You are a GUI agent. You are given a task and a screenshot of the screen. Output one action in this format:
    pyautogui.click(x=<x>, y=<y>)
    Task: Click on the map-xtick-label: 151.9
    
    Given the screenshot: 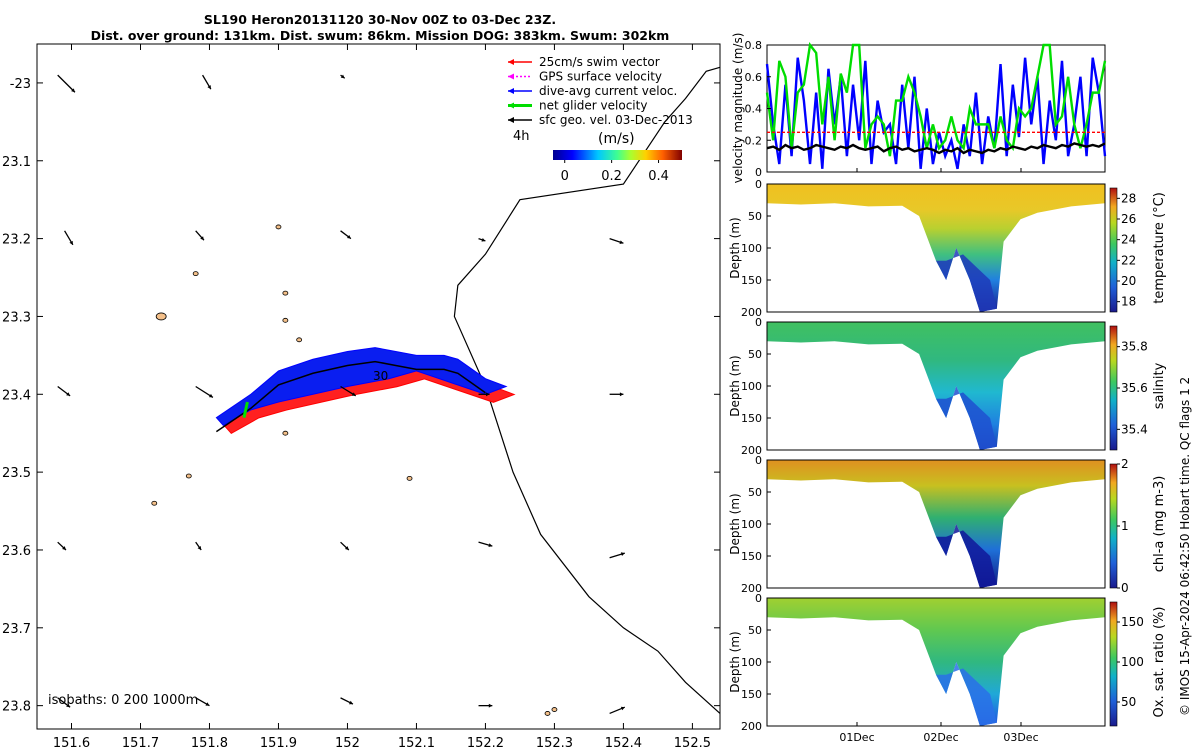 What is the action you would take?
    pyautogui.click(x=278, y=743)
    